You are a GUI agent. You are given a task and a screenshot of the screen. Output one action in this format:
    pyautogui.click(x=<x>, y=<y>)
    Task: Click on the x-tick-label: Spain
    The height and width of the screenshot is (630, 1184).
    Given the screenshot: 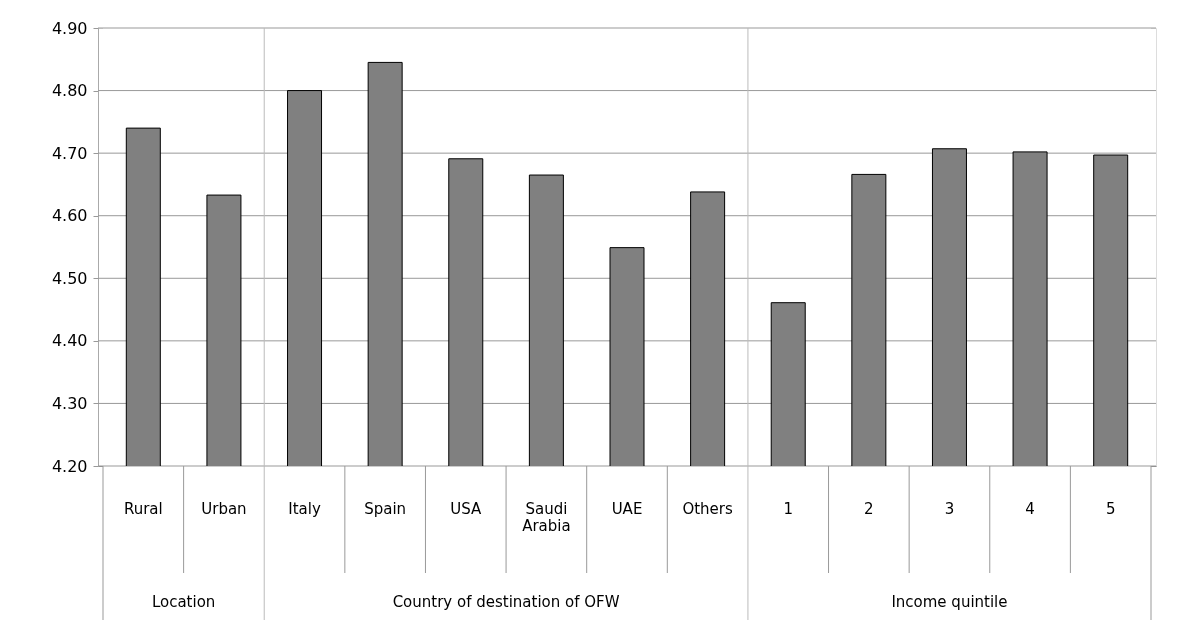 What is the action you would take?
    pyautogui.click(x=385, y=509)
    